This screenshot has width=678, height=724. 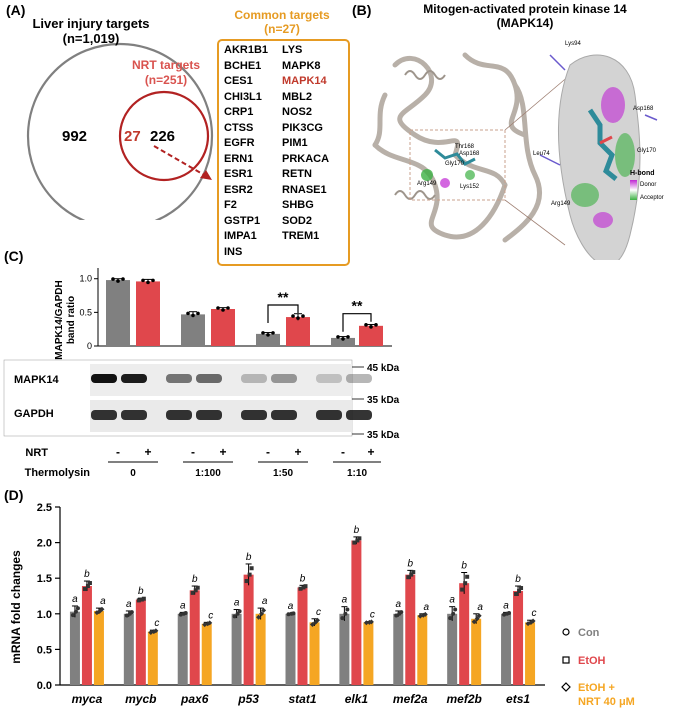 I want to click on legend-con-marker, so click(x=566, y=632).